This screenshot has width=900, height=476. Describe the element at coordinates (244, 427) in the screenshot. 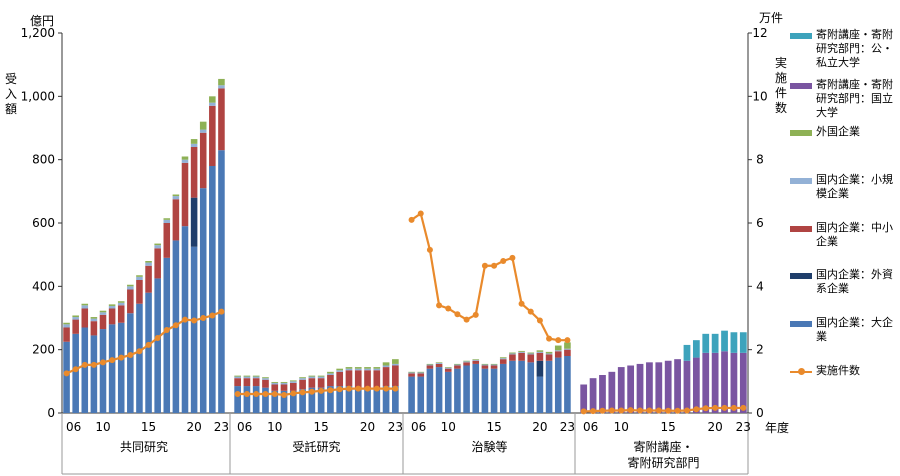

I see `x-tick-label: 06` at that location.